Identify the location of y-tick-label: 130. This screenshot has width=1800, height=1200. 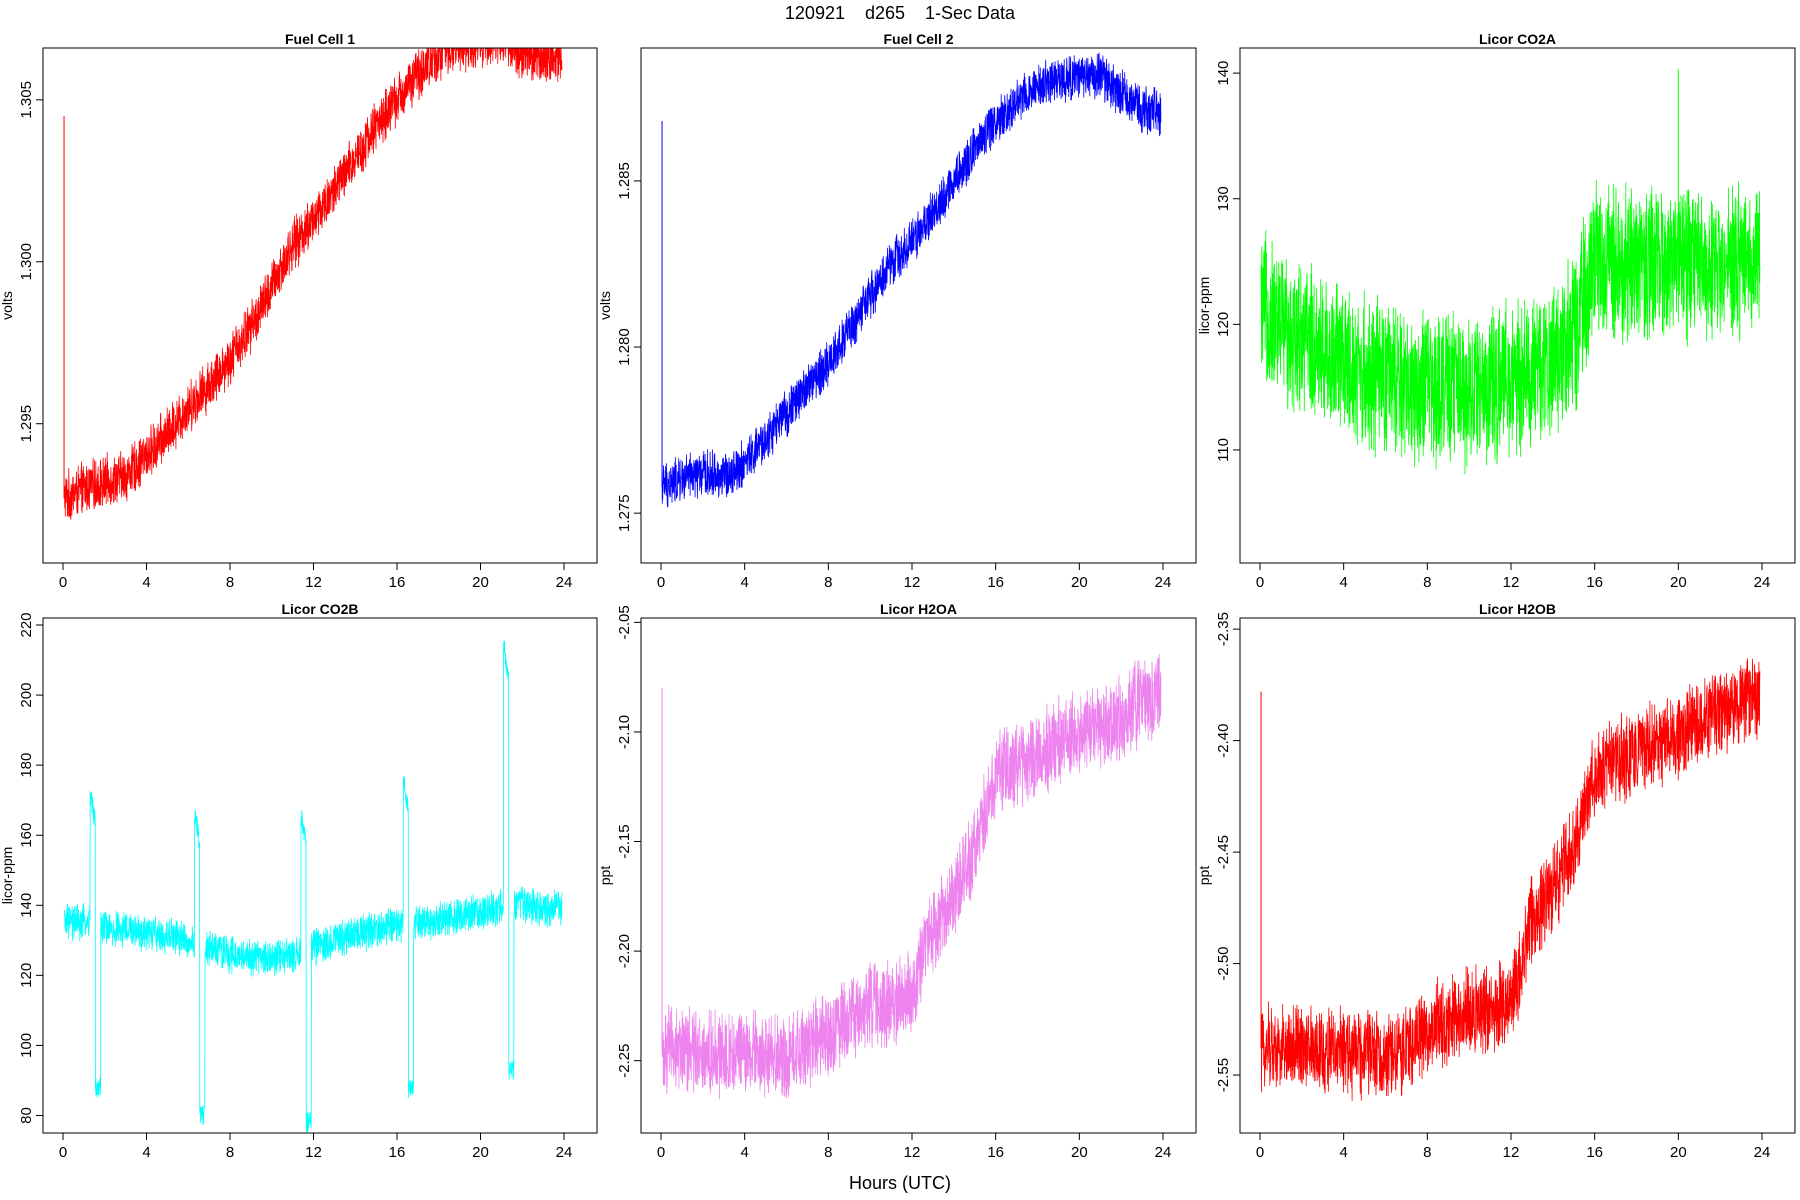
(1223, 198).